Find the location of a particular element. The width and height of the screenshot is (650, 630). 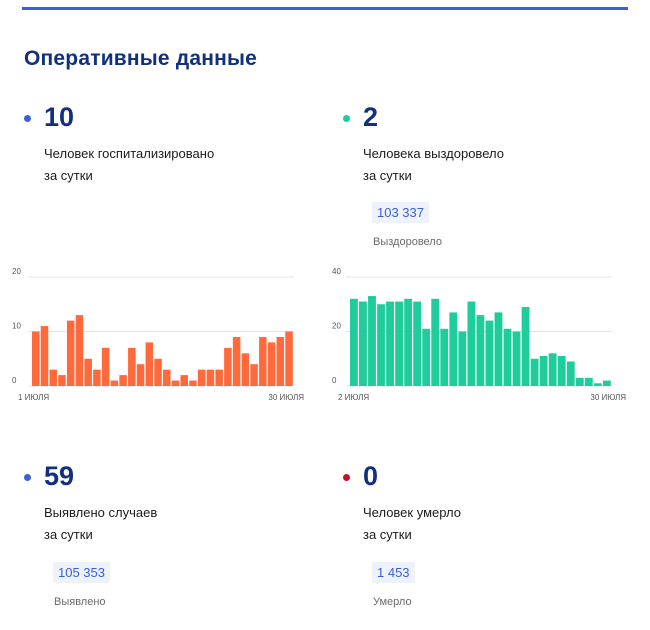

chart1-xstart-label: 1 ИЮЛЯ is located at coordinates (33, 397).